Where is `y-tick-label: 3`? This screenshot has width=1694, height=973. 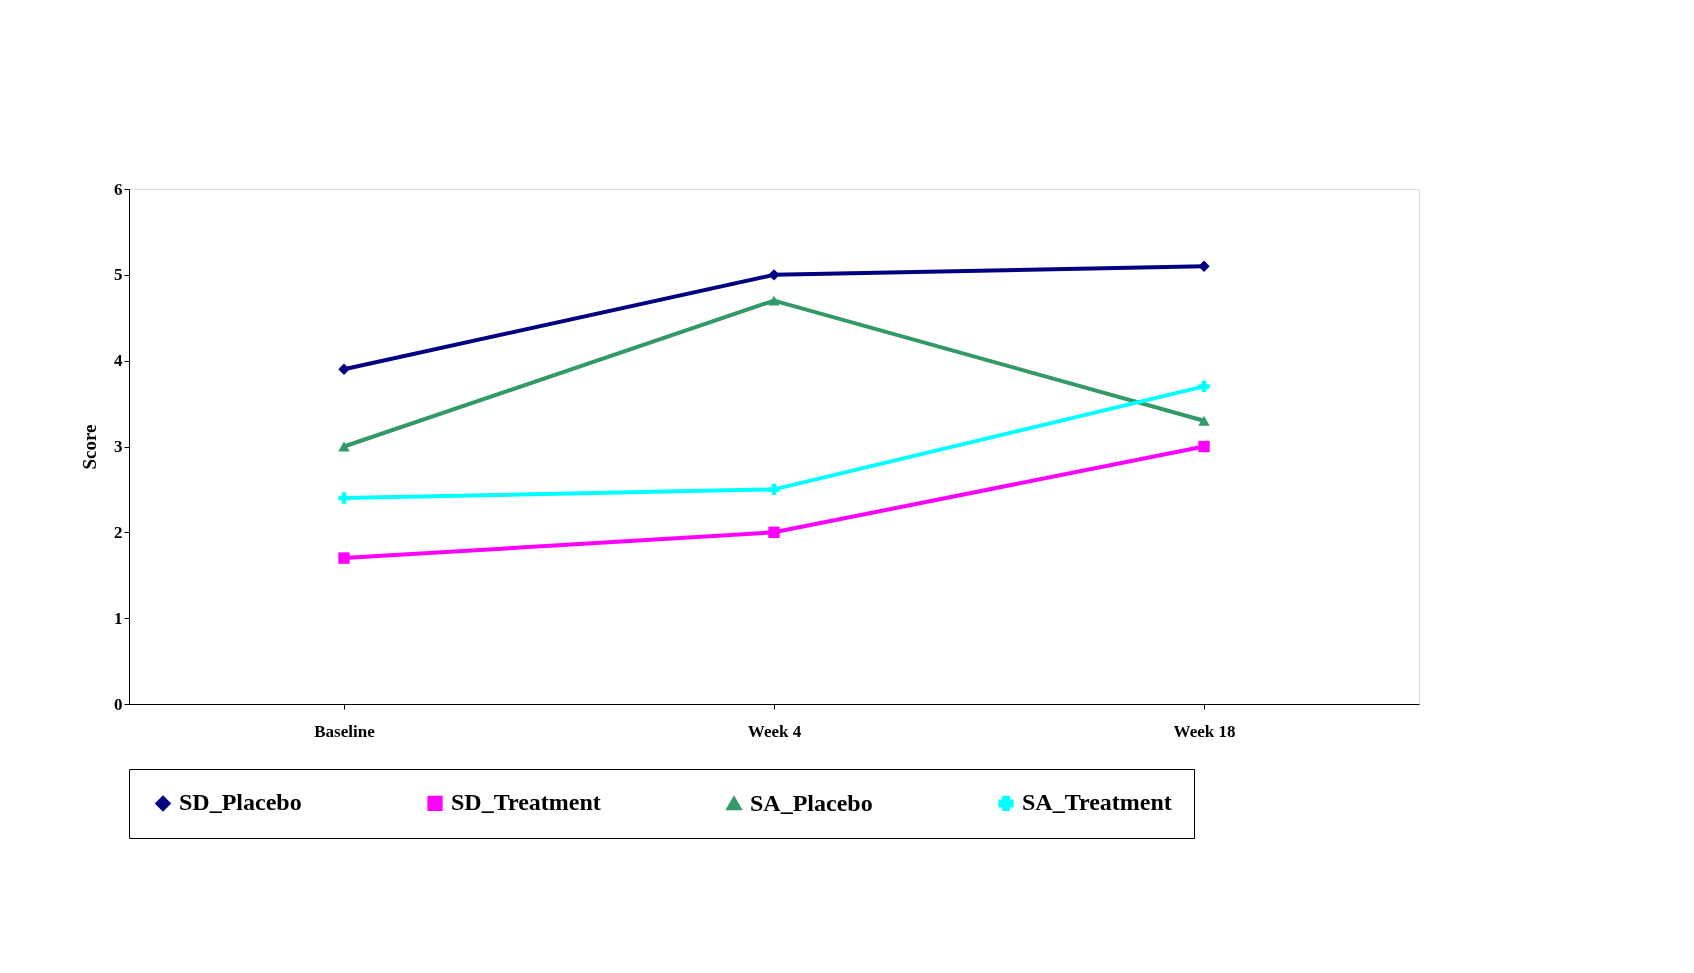 y-tick-label: 3 is located at coordinates (118, 446).